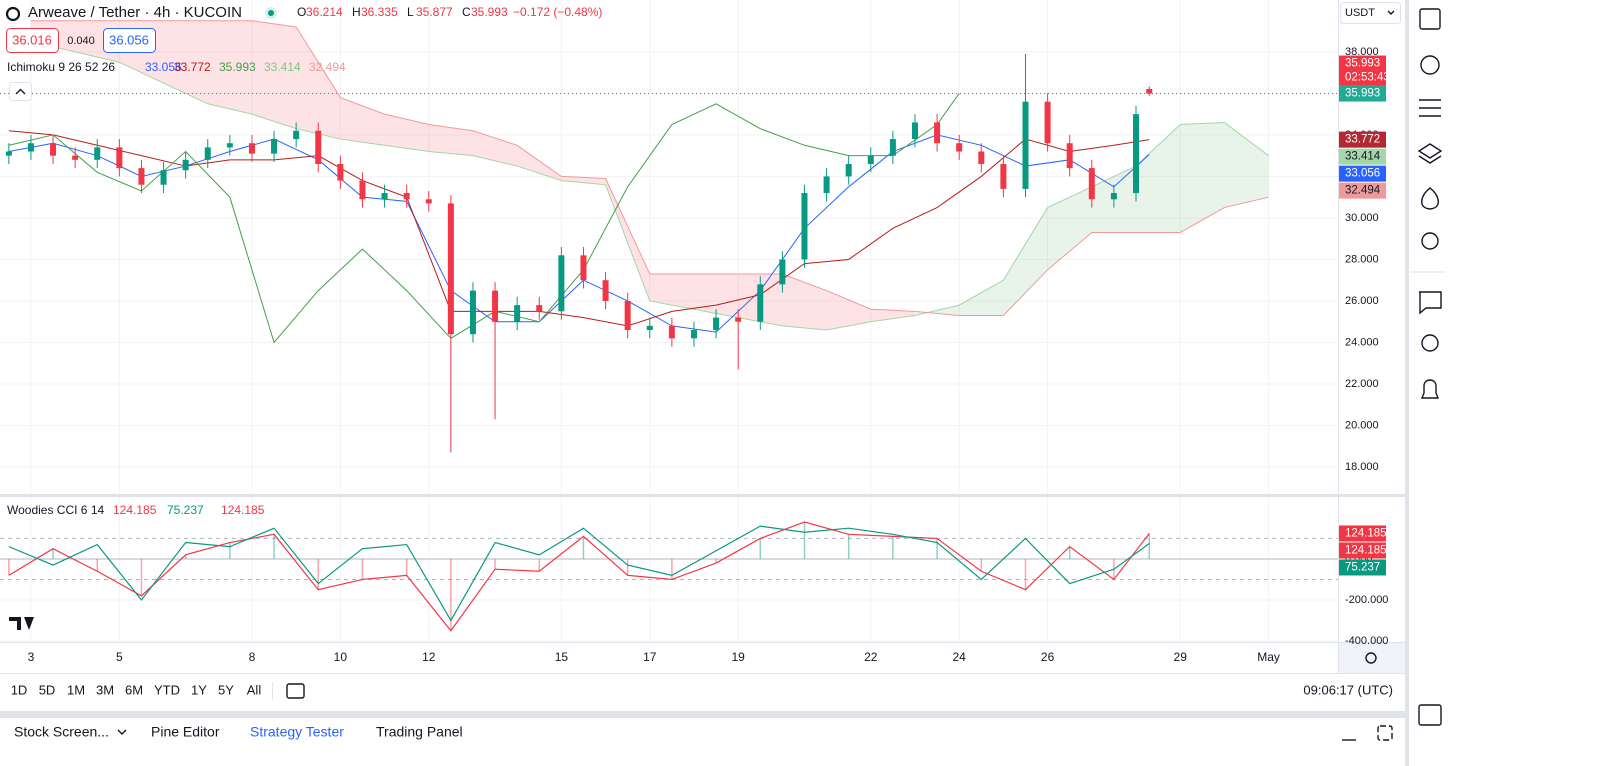 Image resolution: width=1600 pixels, height=766 pixels. Describe the element at coordinates (167, 689) in the screenshot. I see `range-button: YTD` at that location.